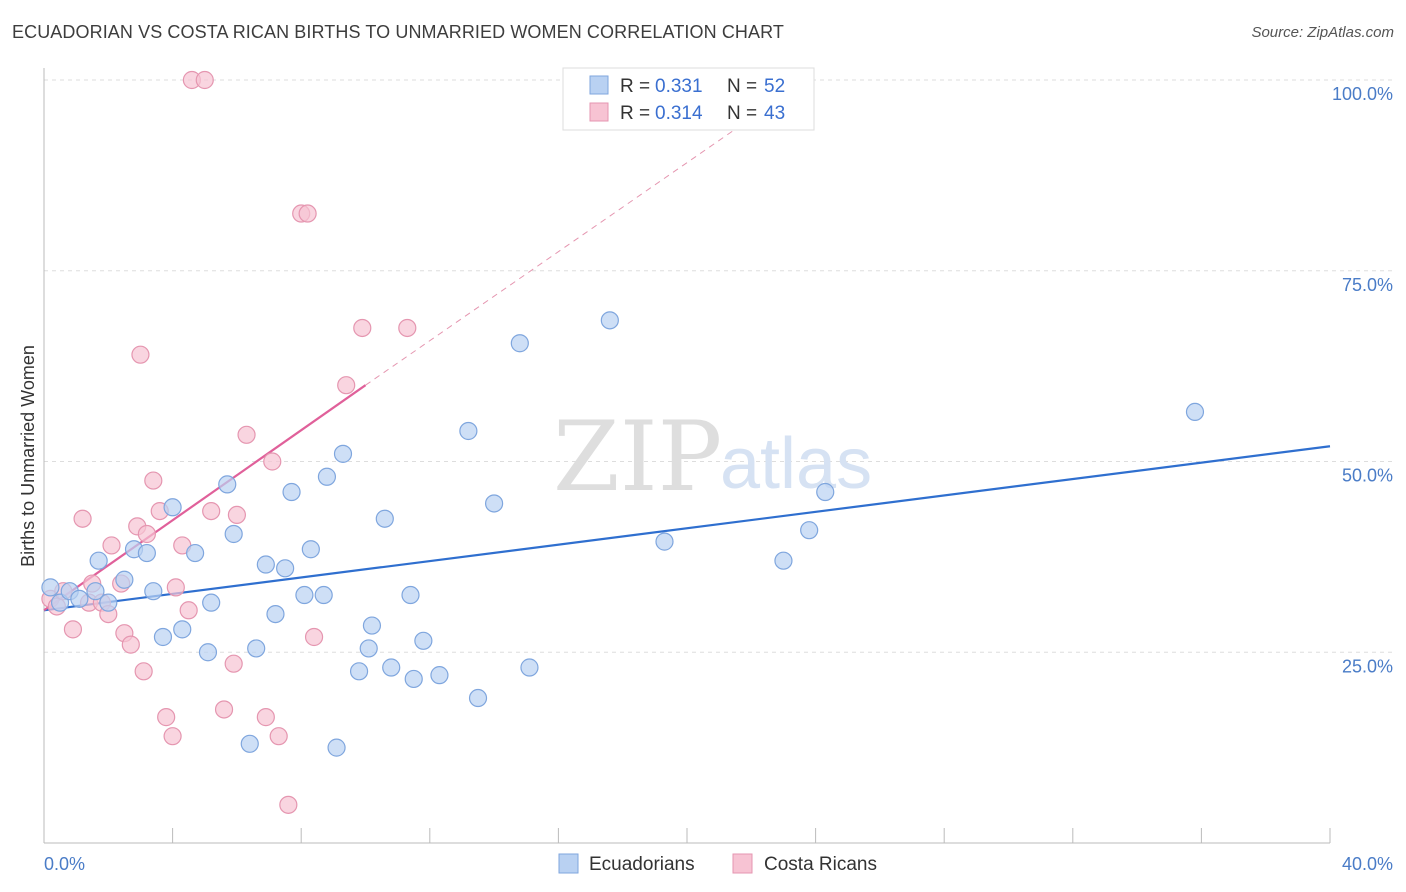 Image resolution: width=1406 pixels, height=892 pixels. Describe the element at coordinates (635, 113) in the screenshot. I see `legend-r-label-2: R =` at that location.